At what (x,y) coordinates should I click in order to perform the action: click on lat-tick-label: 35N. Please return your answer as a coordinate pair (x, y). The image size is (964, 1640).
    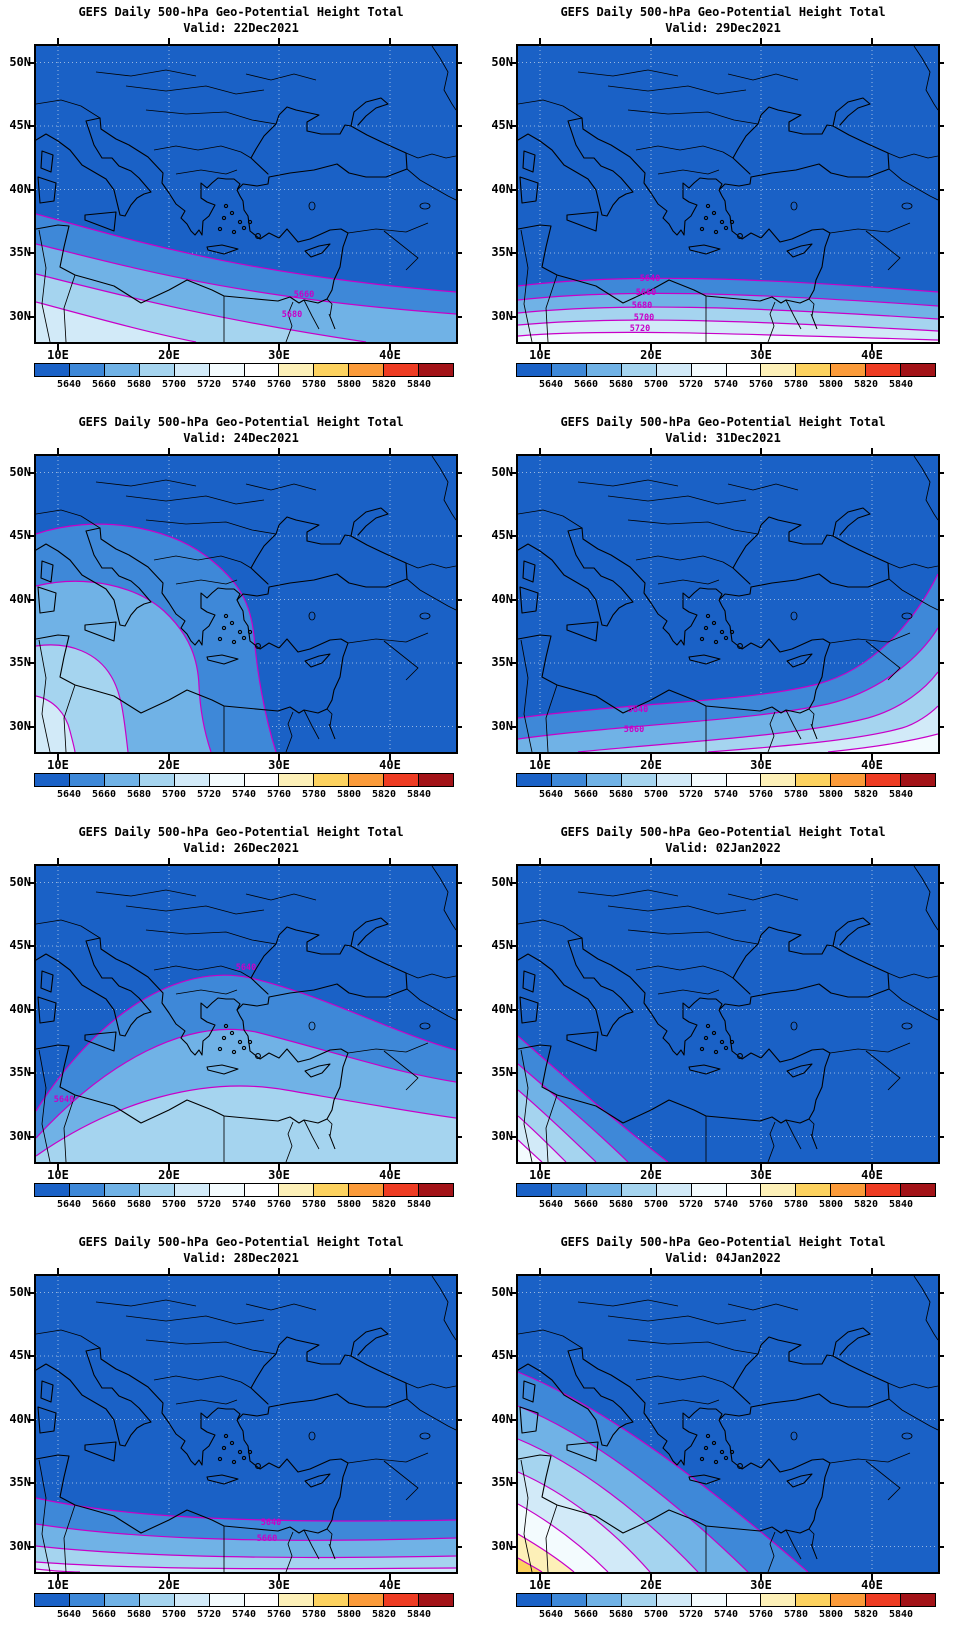
    Looking at the image, I should click on (502, 1482).